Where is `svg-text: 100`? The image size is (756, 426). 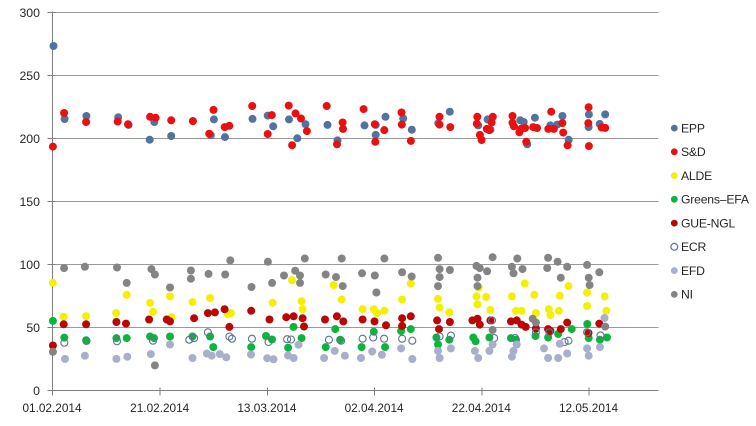 svg-text: 100 is located at coordinates (29, 265).